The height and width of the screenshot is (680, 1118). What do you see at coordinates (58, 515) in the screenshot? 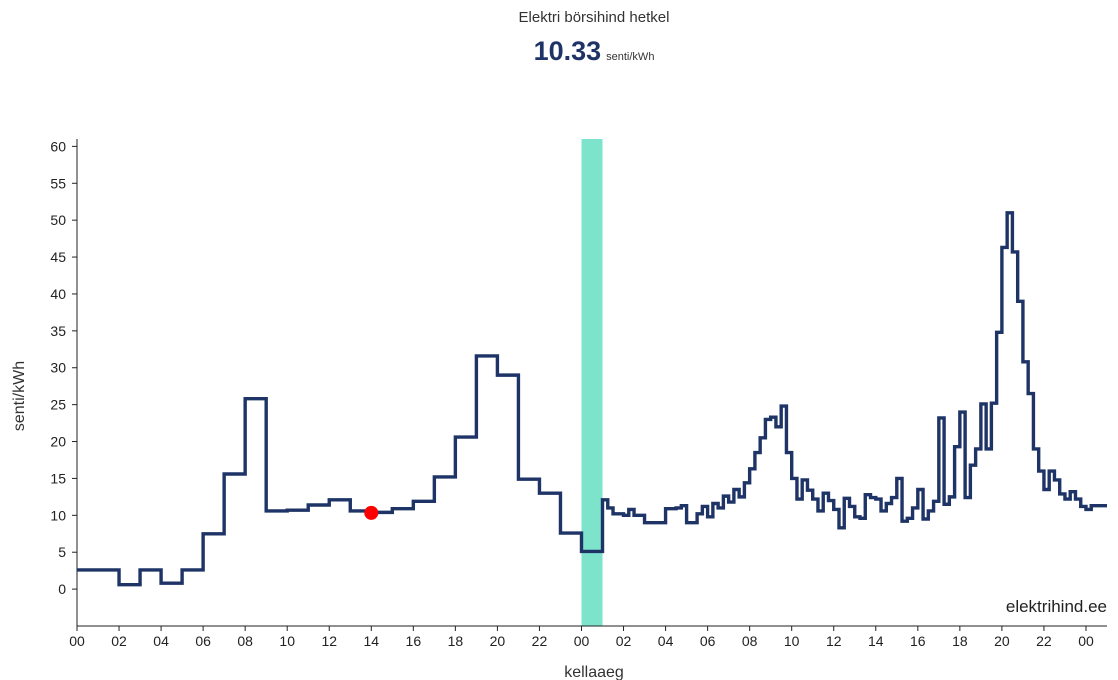
I see `y-tick-label: 10` at bounding box center [58, 515].